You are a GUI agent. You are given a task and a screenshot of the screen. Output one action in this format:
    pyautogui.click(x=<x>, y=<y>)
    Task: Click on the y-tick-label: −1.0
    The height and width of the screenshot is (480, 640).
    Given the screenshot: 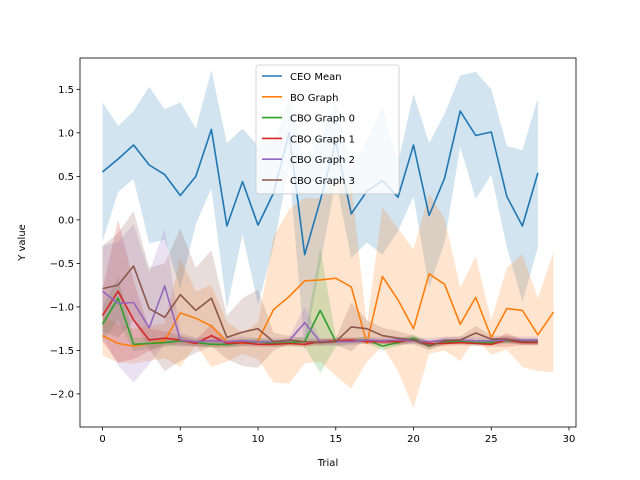 What is the action you would take?
    pyautogui.click(x=62, y=307)
    